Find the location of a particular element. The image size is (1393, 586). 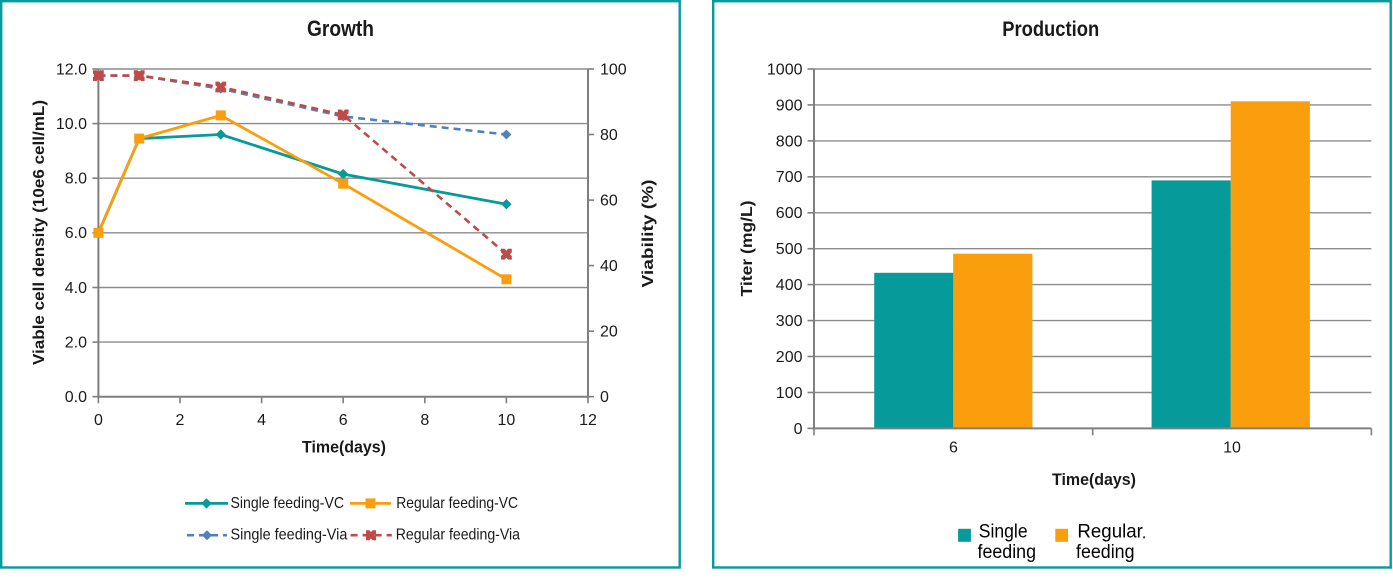

svg-text: Regular is located at coordinates (1110, 531).